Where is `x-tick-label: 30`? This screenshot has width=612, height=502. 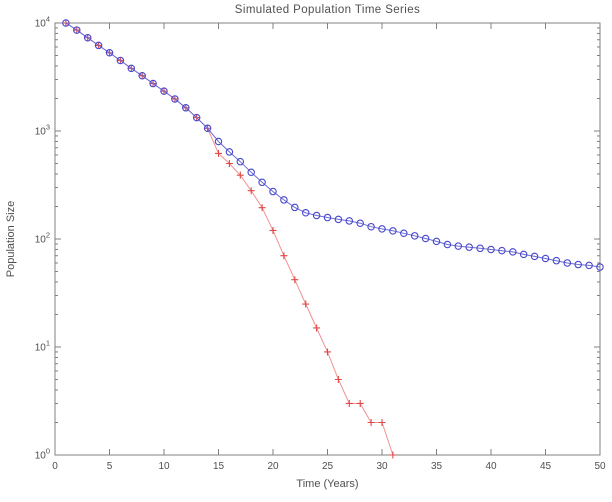
x-tick-label: 30 is located at coordinates (382, 466).